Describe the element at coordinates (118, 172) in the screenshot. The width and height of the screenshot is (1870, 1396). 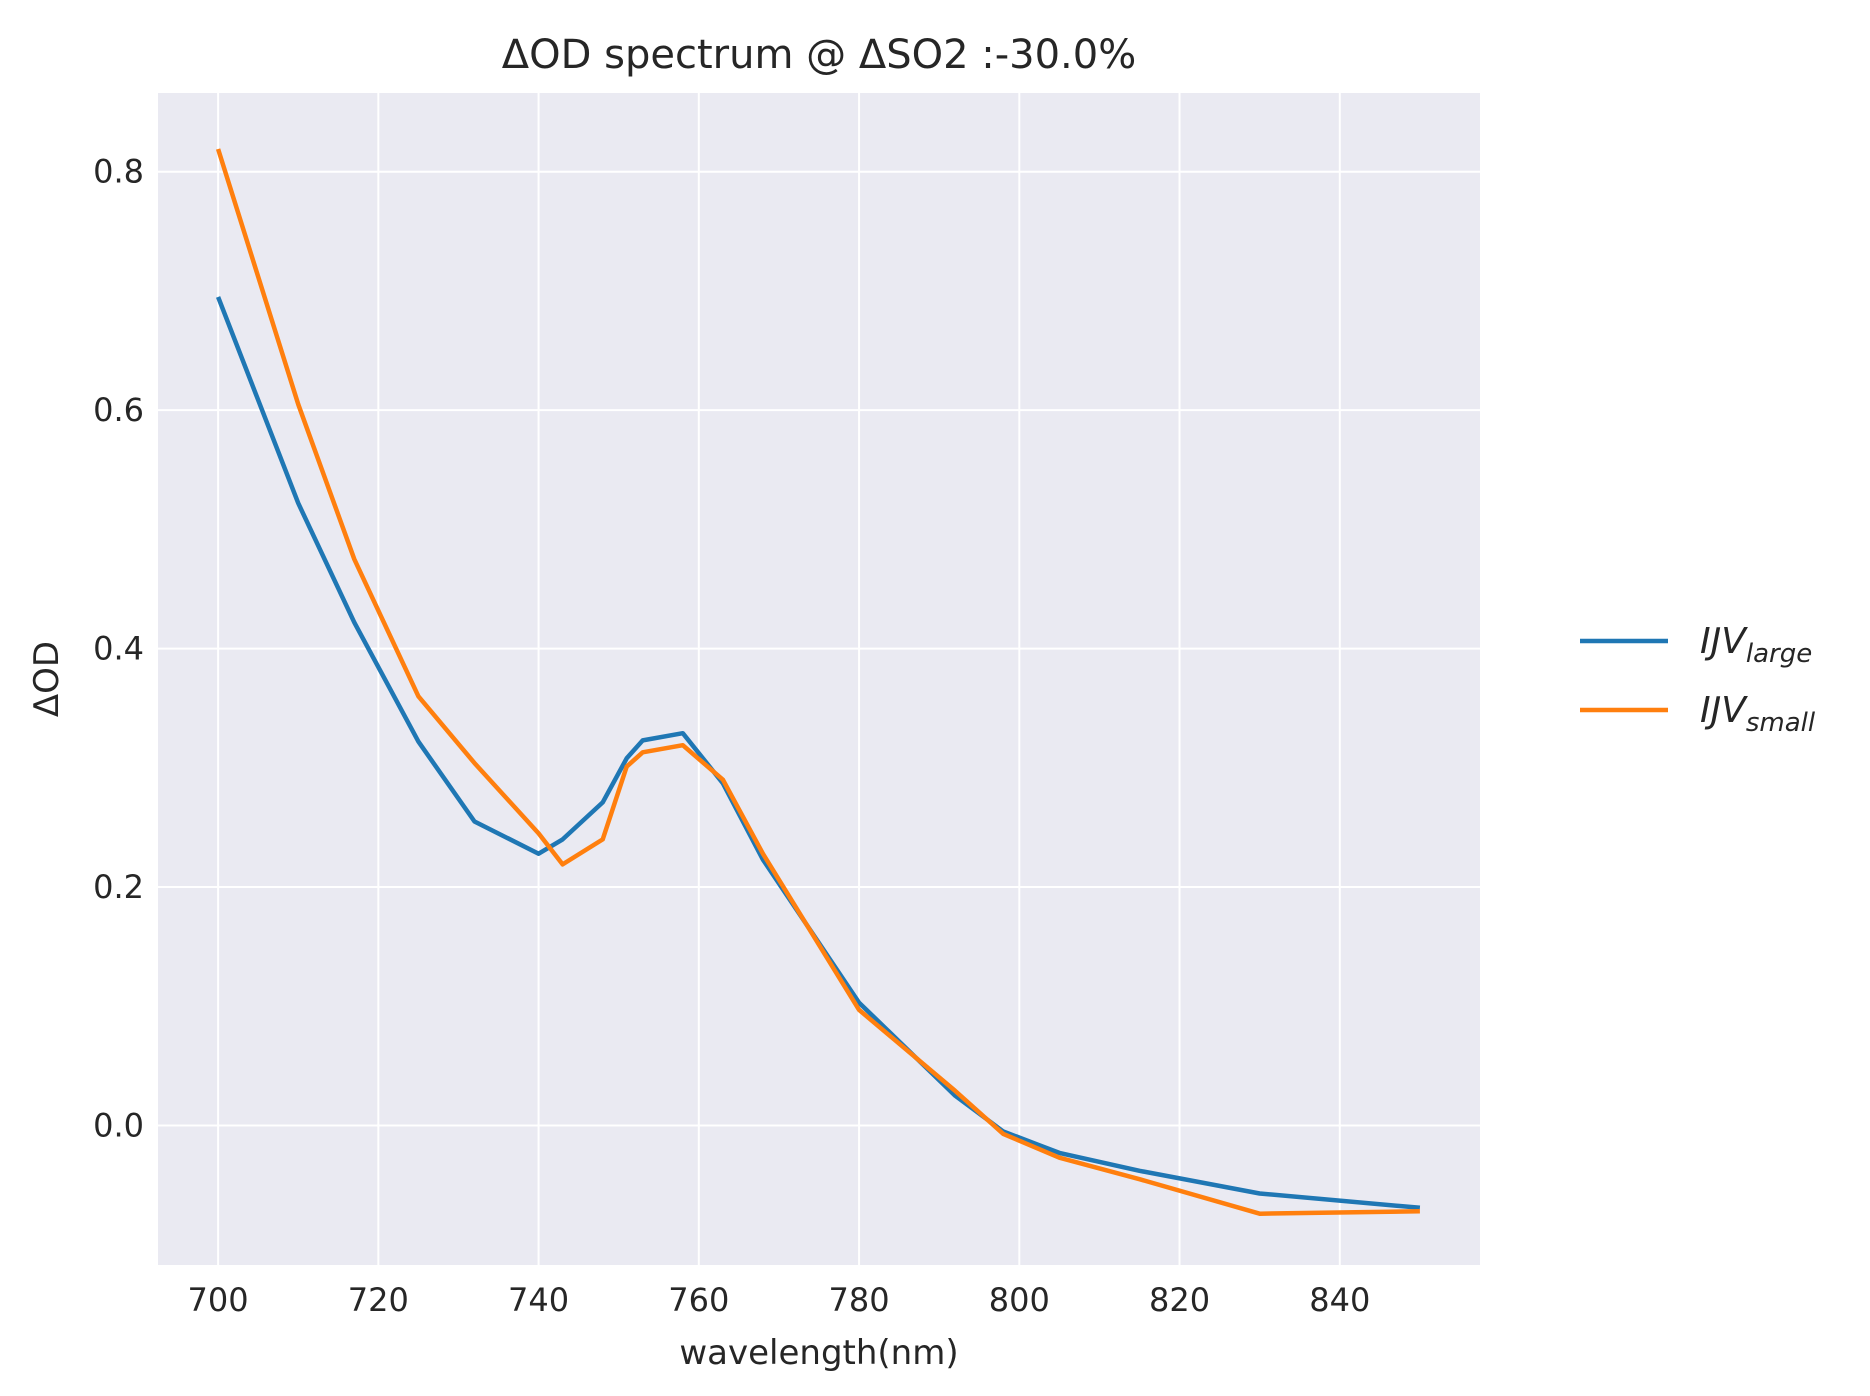
I see `y-tick-label: 0.8` at that location.